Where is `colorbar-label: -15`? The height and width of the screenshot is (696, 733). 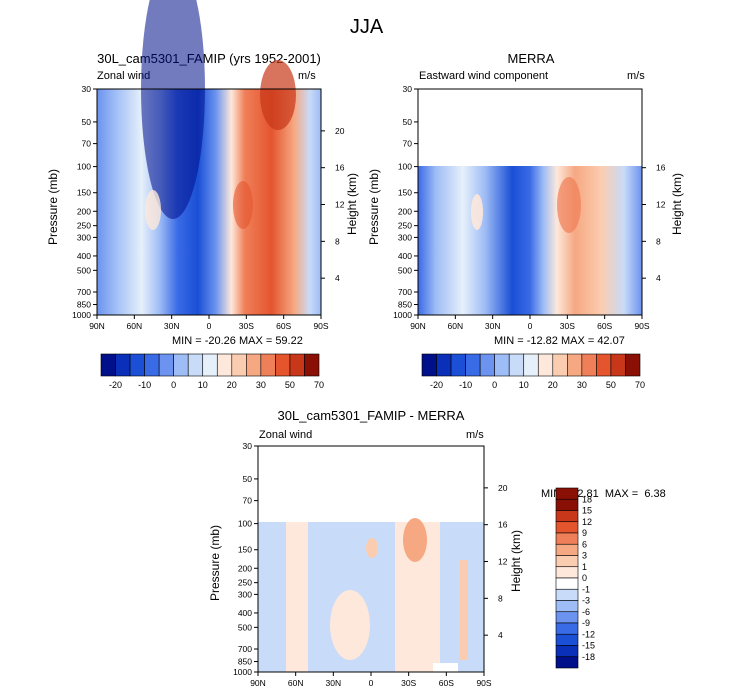 colorbar-label: -15 is located at coordinates (588, 646).